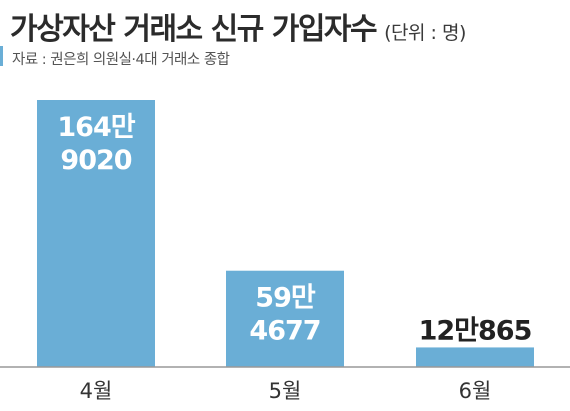 The width and height of the screenshot is (570, 411). What do you see at coordinates (284, 331) in the screenshot?
I see `data-label-2-line-2: 4677` at bounding box center [284, 331].